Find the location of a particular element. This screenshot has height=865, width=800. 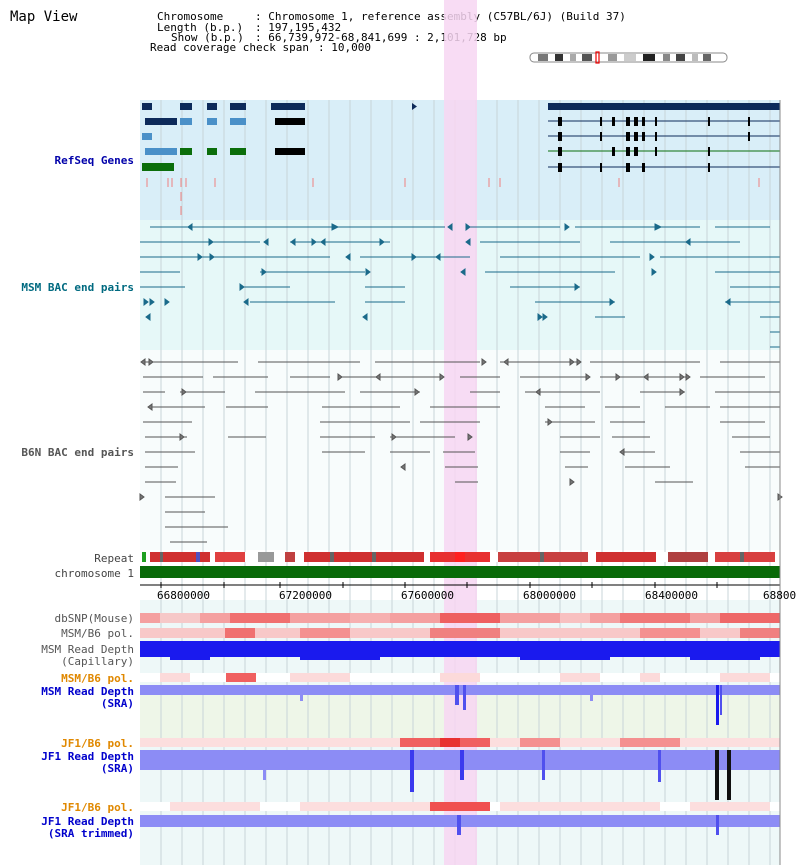

chromosome-ideogram-icon is located at coordinates (628, 57).